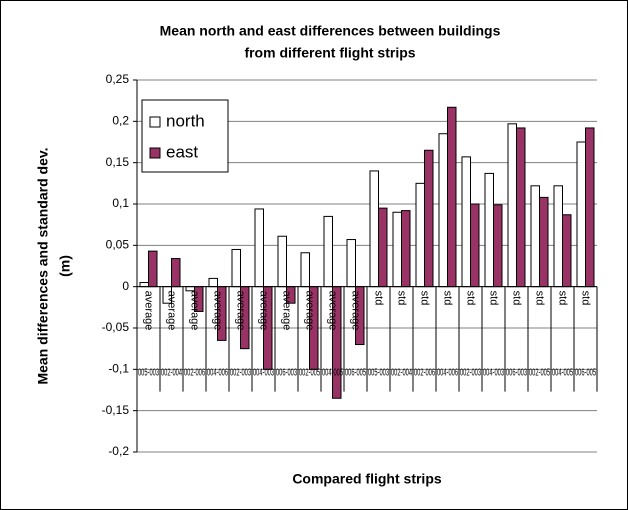 Image resolution: width=628 pixels, height=510 pixels. Describe the element at coordinates (329, 53) in the screenshot. I see `chart-title: from different flight strips` at that location.